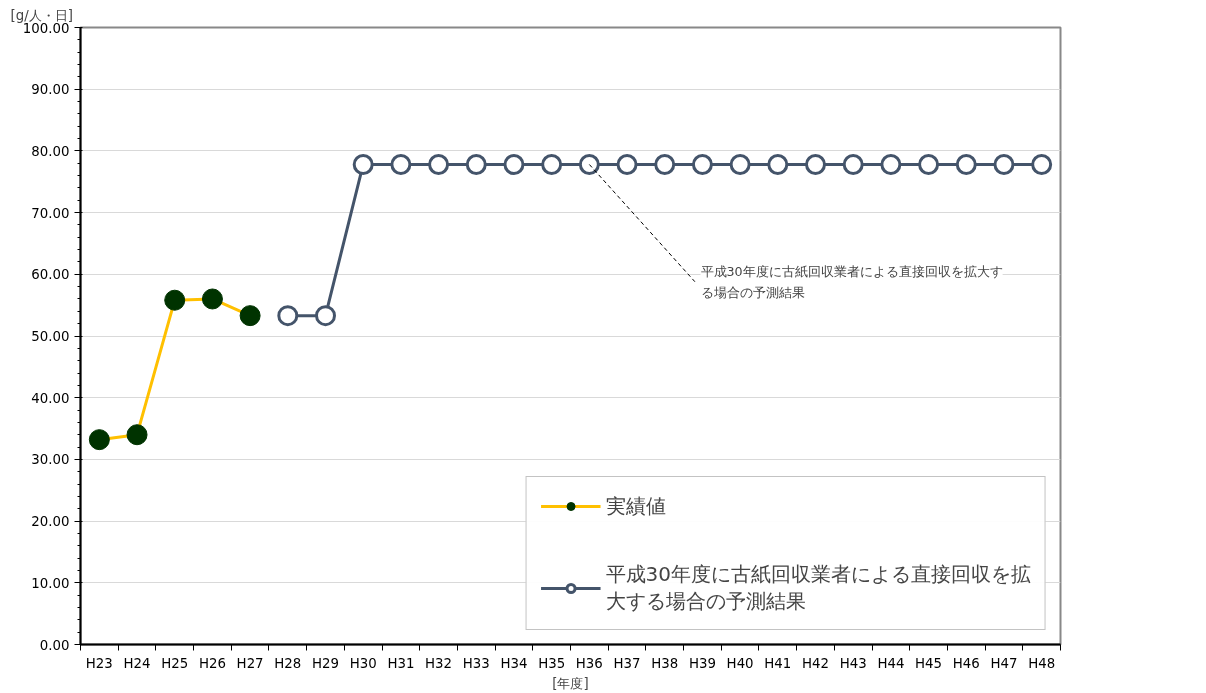 This screenshot has height=693, width=1206. What do you see at coordinates (50, 336) in the screenshot?
I see `y-tick-label: 50.00` at bounding box center [50, 336].